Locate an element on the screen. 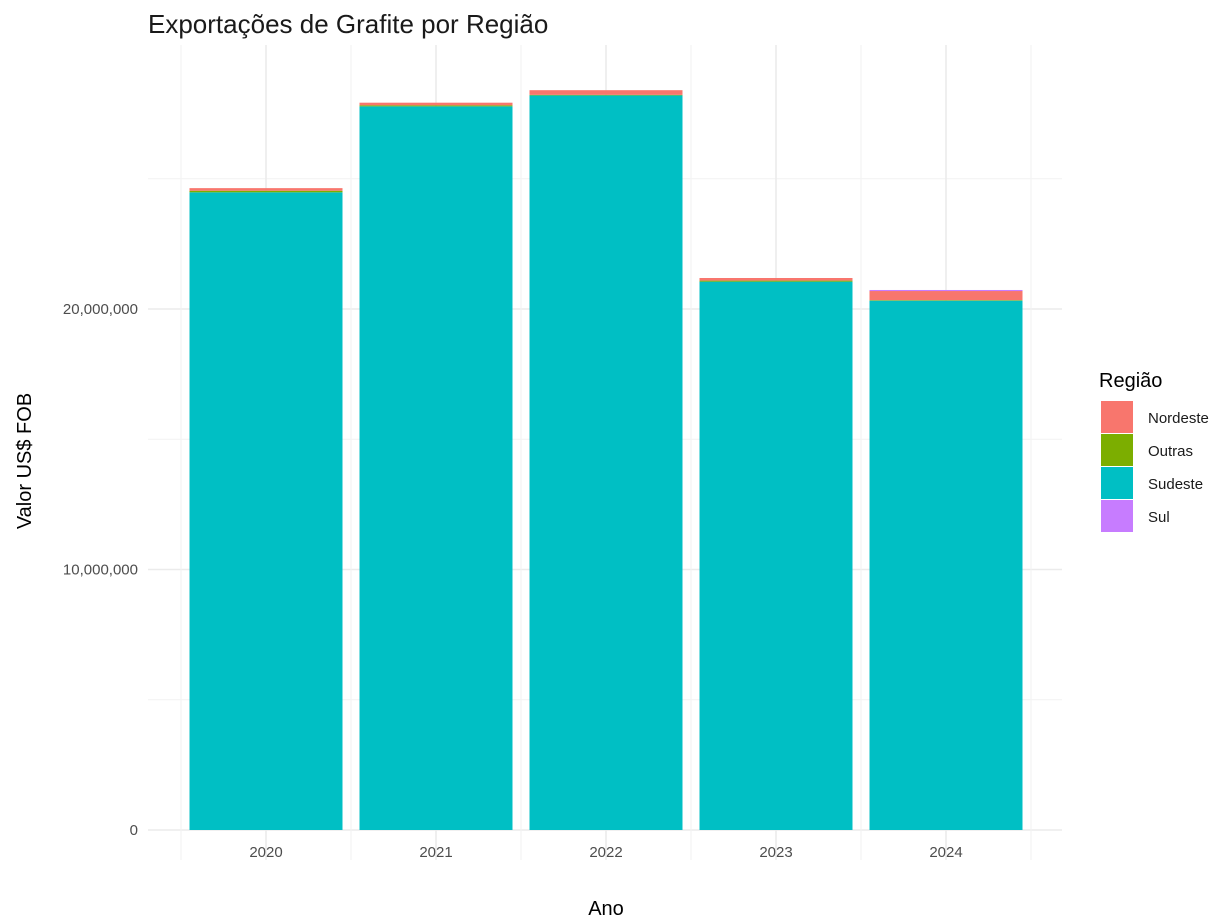  legend-label: Sudeste is located at coordinates (1175, 484).